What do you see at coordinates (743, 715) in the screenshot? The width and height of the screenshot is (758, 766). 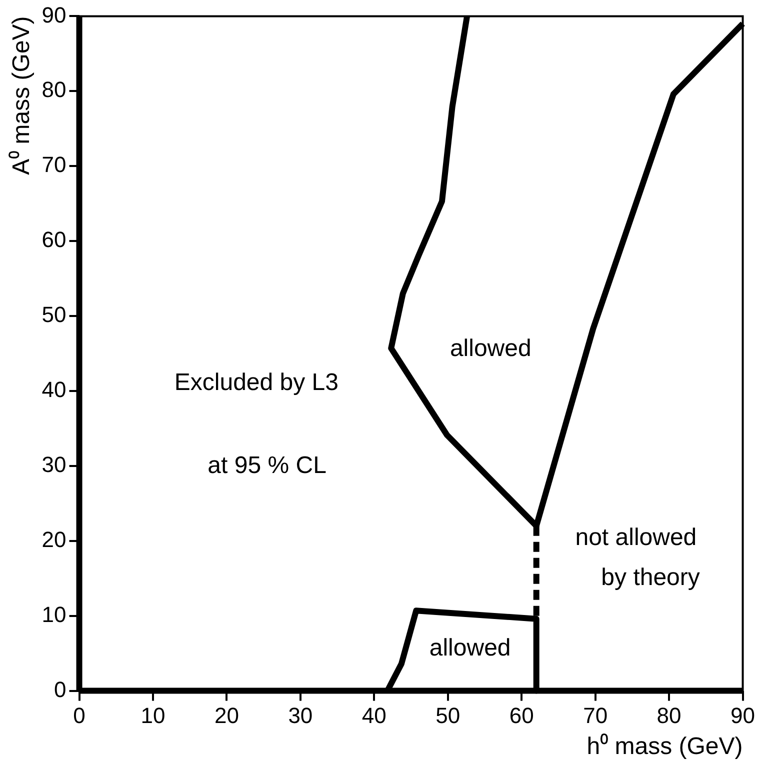 I see `x-tick-label: 90` at bounding box center [743, 715].